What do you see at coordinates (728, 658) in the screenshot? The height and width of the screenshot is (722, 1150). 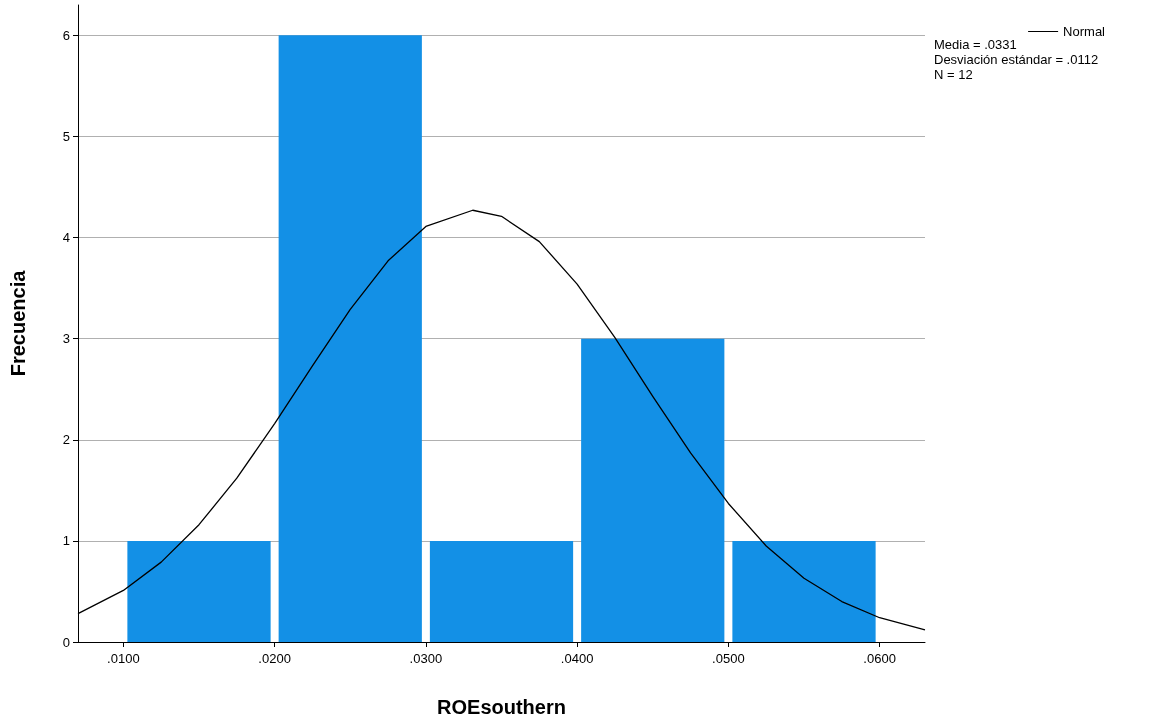 I see `x-tick-label: .0500` at bounding box center [728, 658].